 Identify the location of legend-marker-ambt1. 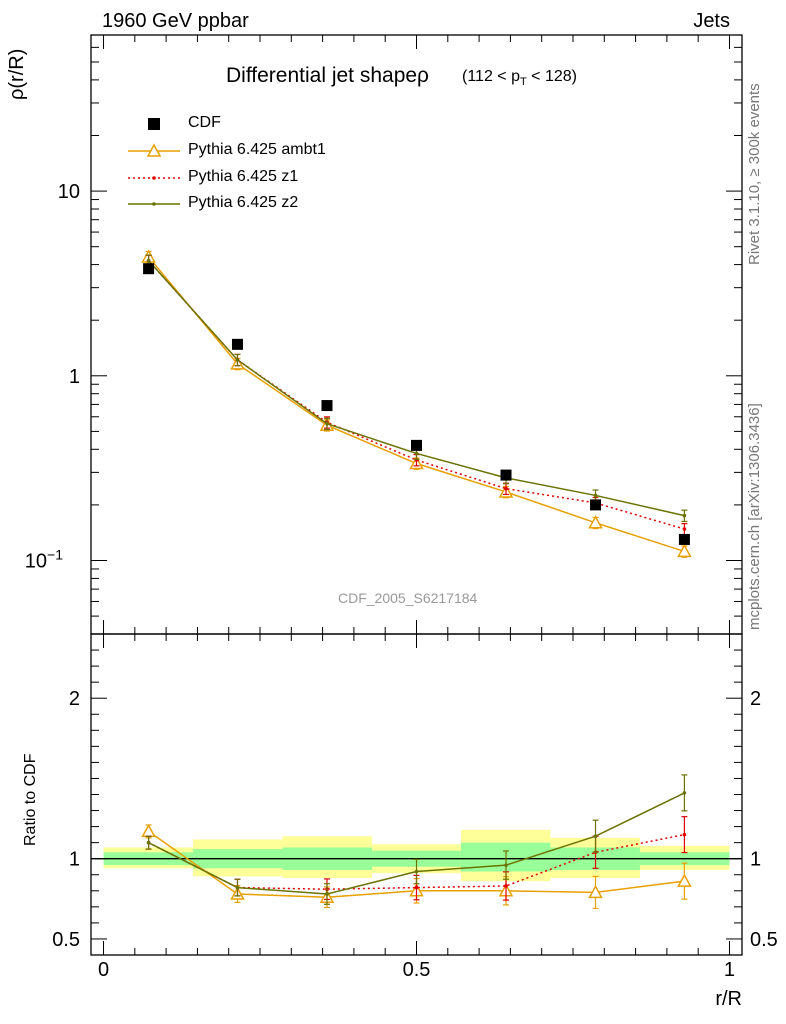
(154, 150).